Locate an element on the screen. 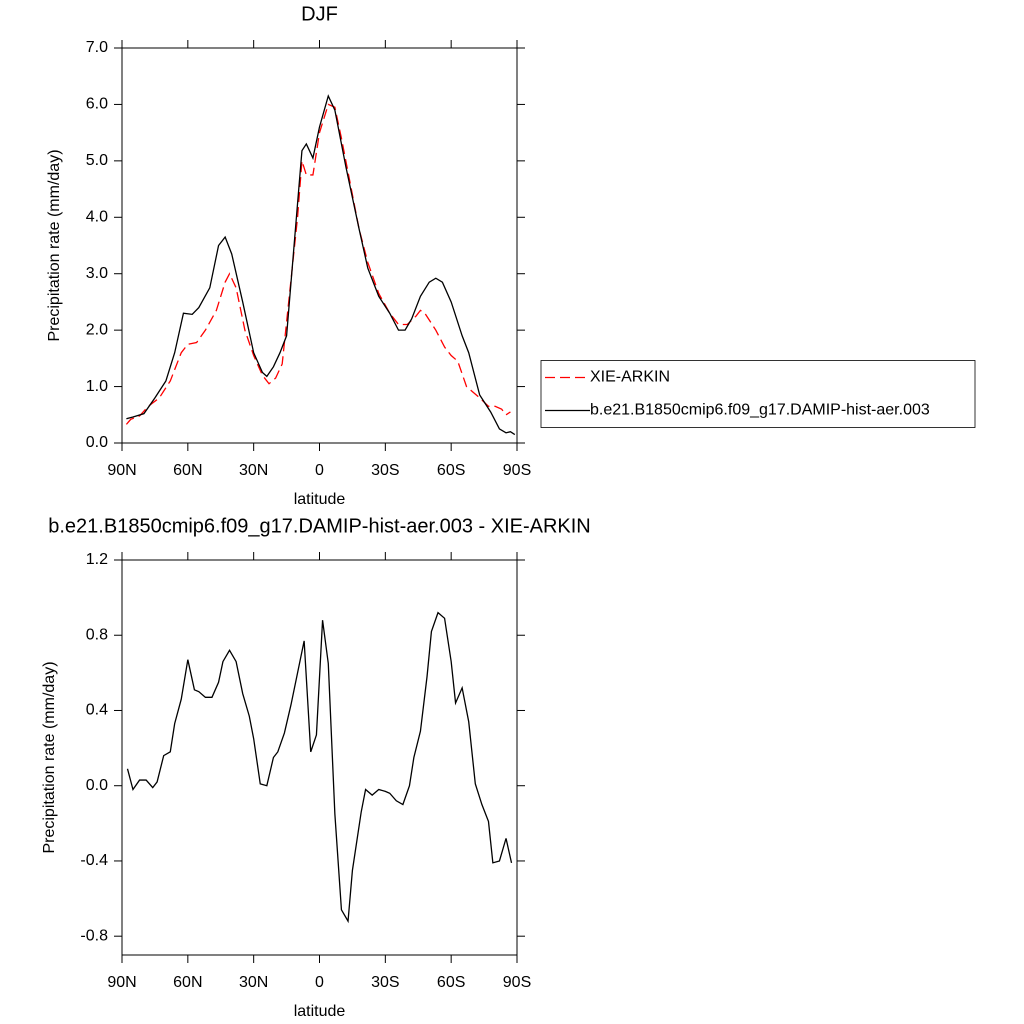 Image resolution: width=1024 pixels, height=1024 pixels. y-tick-label: 0.4 is located at coordinates (97, 710).